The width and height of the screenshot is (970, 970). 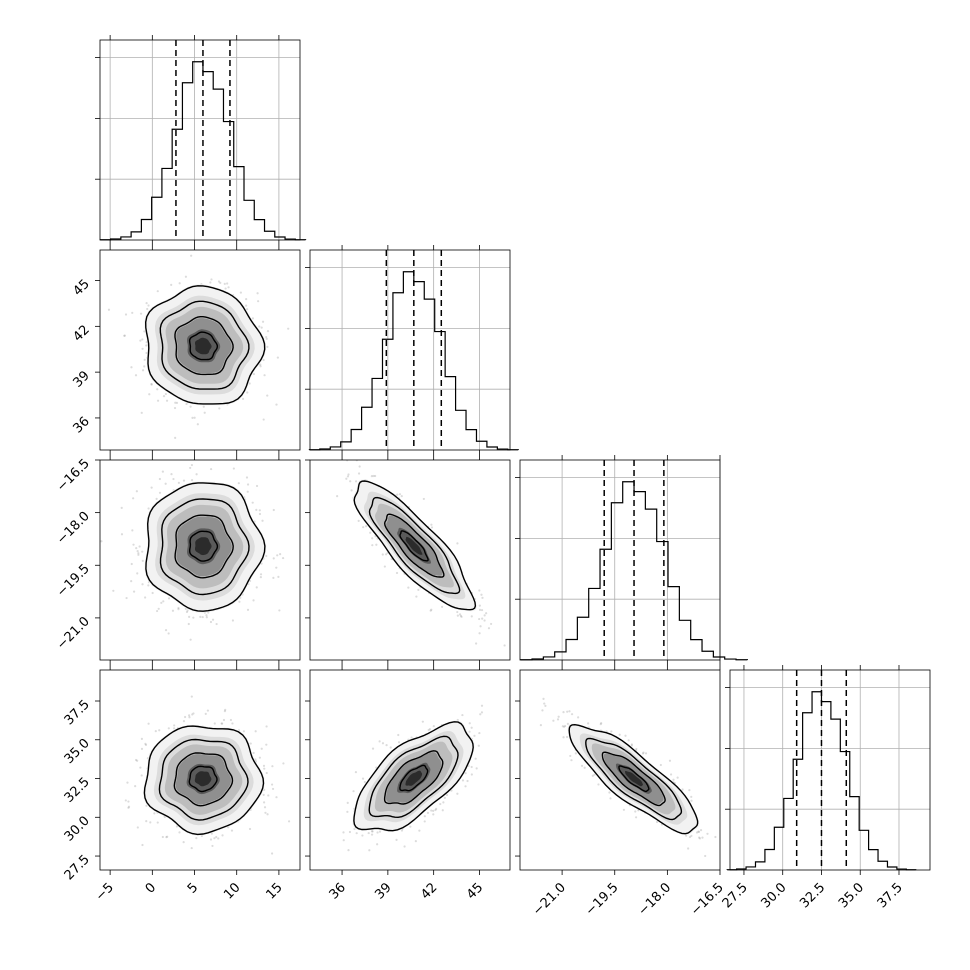 I want to click on y-tick-label-3-2: 32.5, so click(x=77, y=790).